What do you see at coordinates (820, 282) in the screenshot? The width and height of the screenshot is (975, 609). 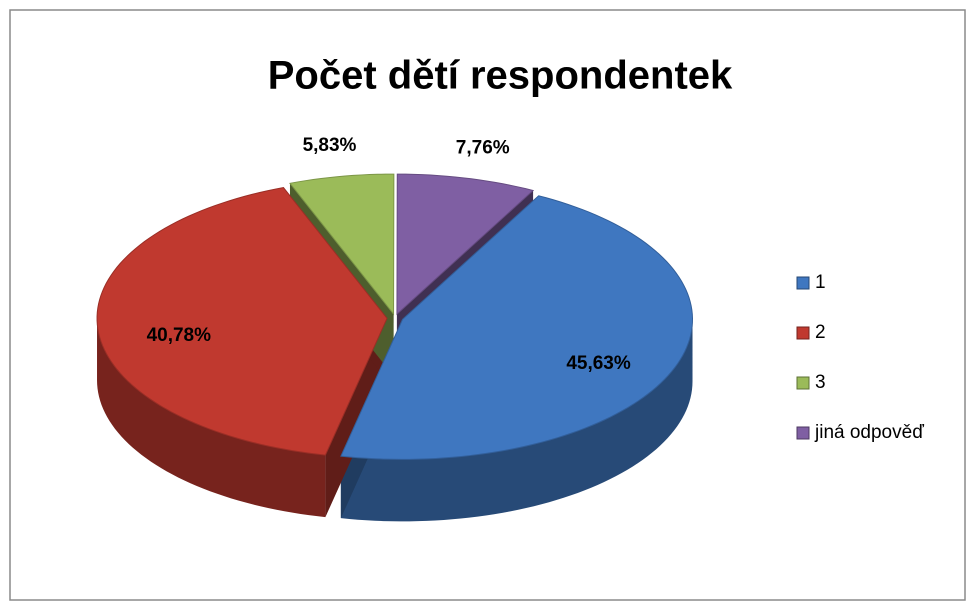 I see `legend-label: 1` at bounding box center [820, 282].